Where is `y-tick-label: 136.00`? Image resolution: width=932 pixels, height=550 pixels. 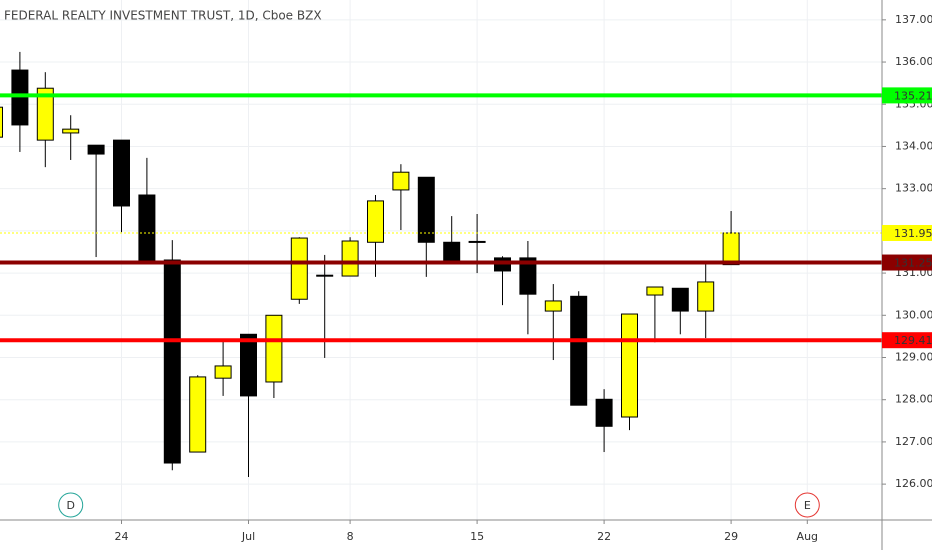
y-tick-label: 136.00 is located at coordinates (913, 61).